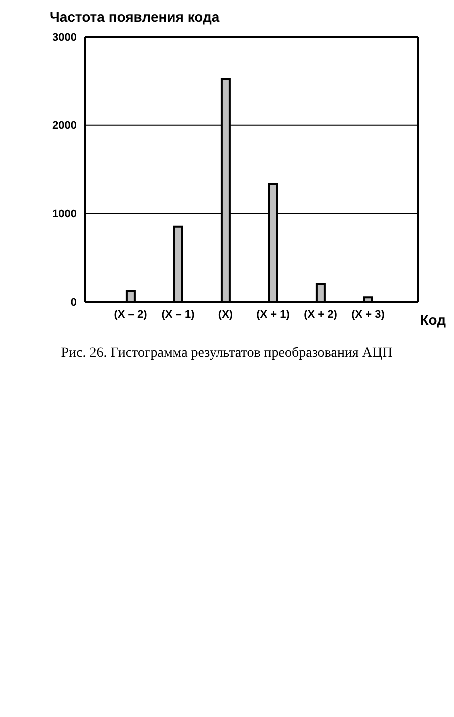 This screenshot has height=717, width=454. What do you see at coordinates (321, 314) in the screenshot?
I see `x-tick-label: (X + 2)` at bounding box center [321, 314].